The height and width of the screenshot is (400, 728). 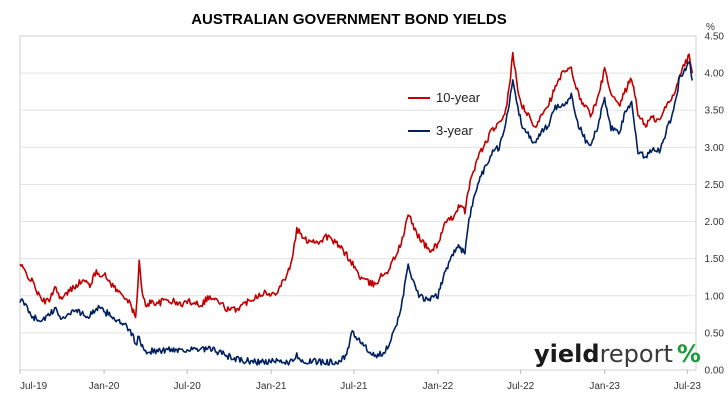 What do you see at coordinates (715, 37) in the screenshot?
I see `y-tick-label: 4.50` at bounding box center [715, 37].